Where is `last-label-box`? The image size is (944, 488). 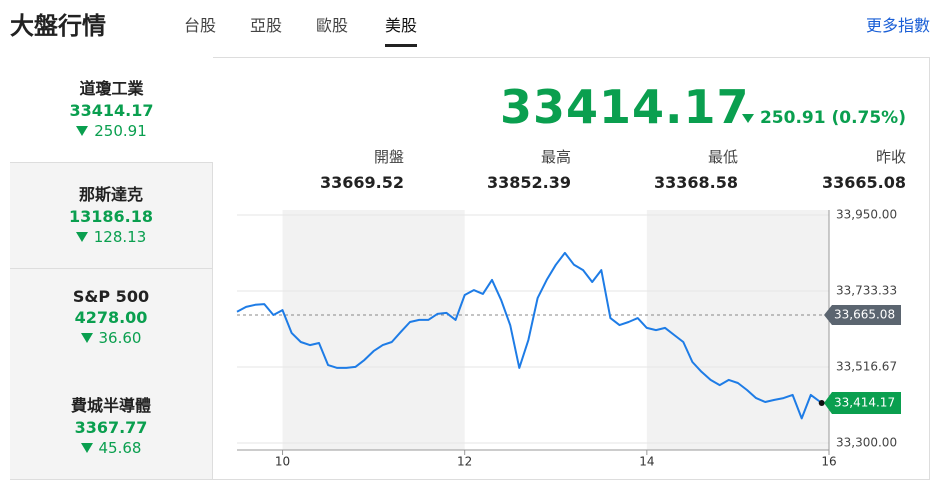
last-label-box is located at coordinates (862, 402).